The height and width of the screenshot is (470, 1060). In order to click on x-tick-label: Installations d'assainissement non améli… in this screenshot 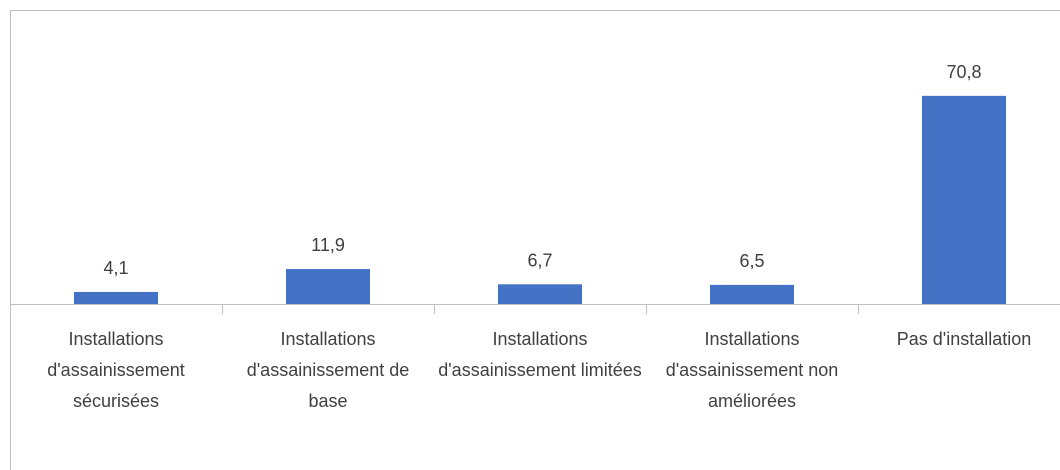, I will do `click(752, 370)`.